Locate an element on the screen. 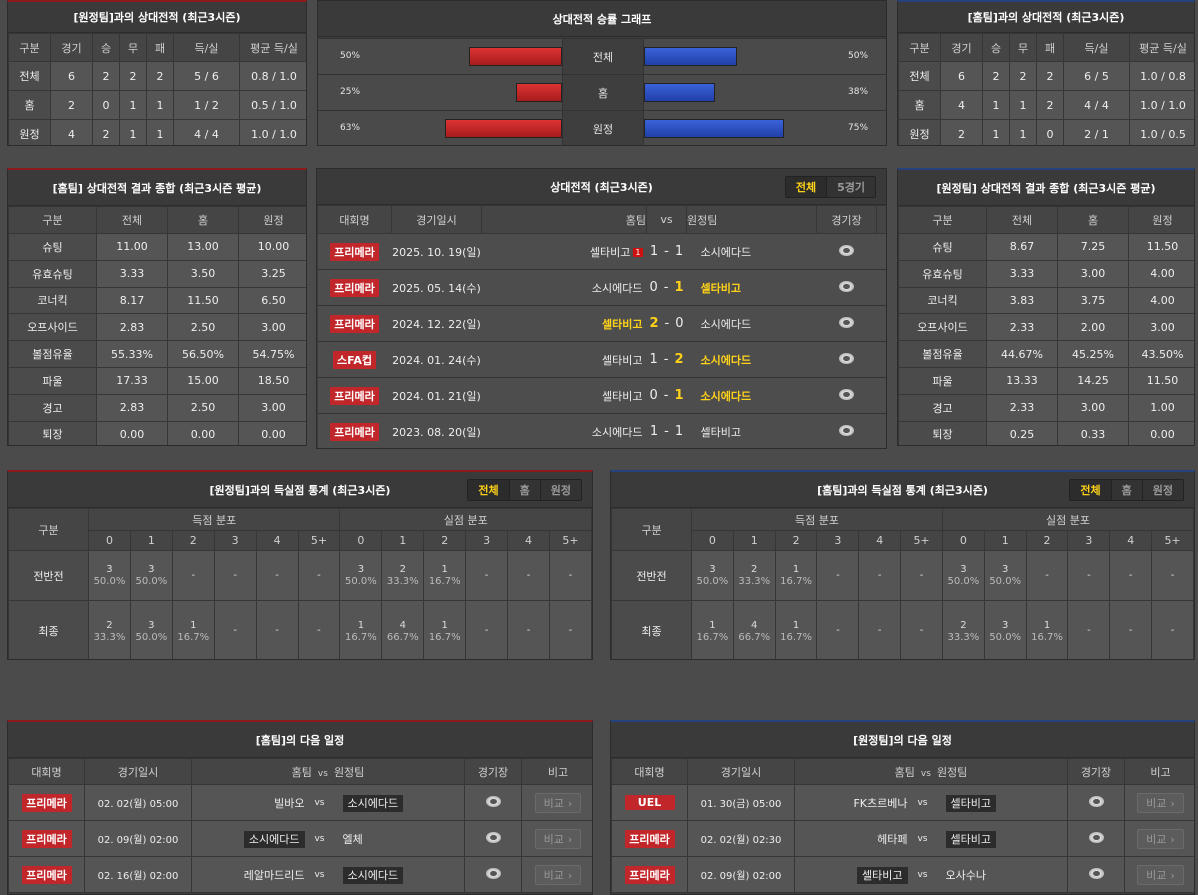  panel-title-bar: [홈팀]의 다음 일정 is located at coordinates (300, 740).